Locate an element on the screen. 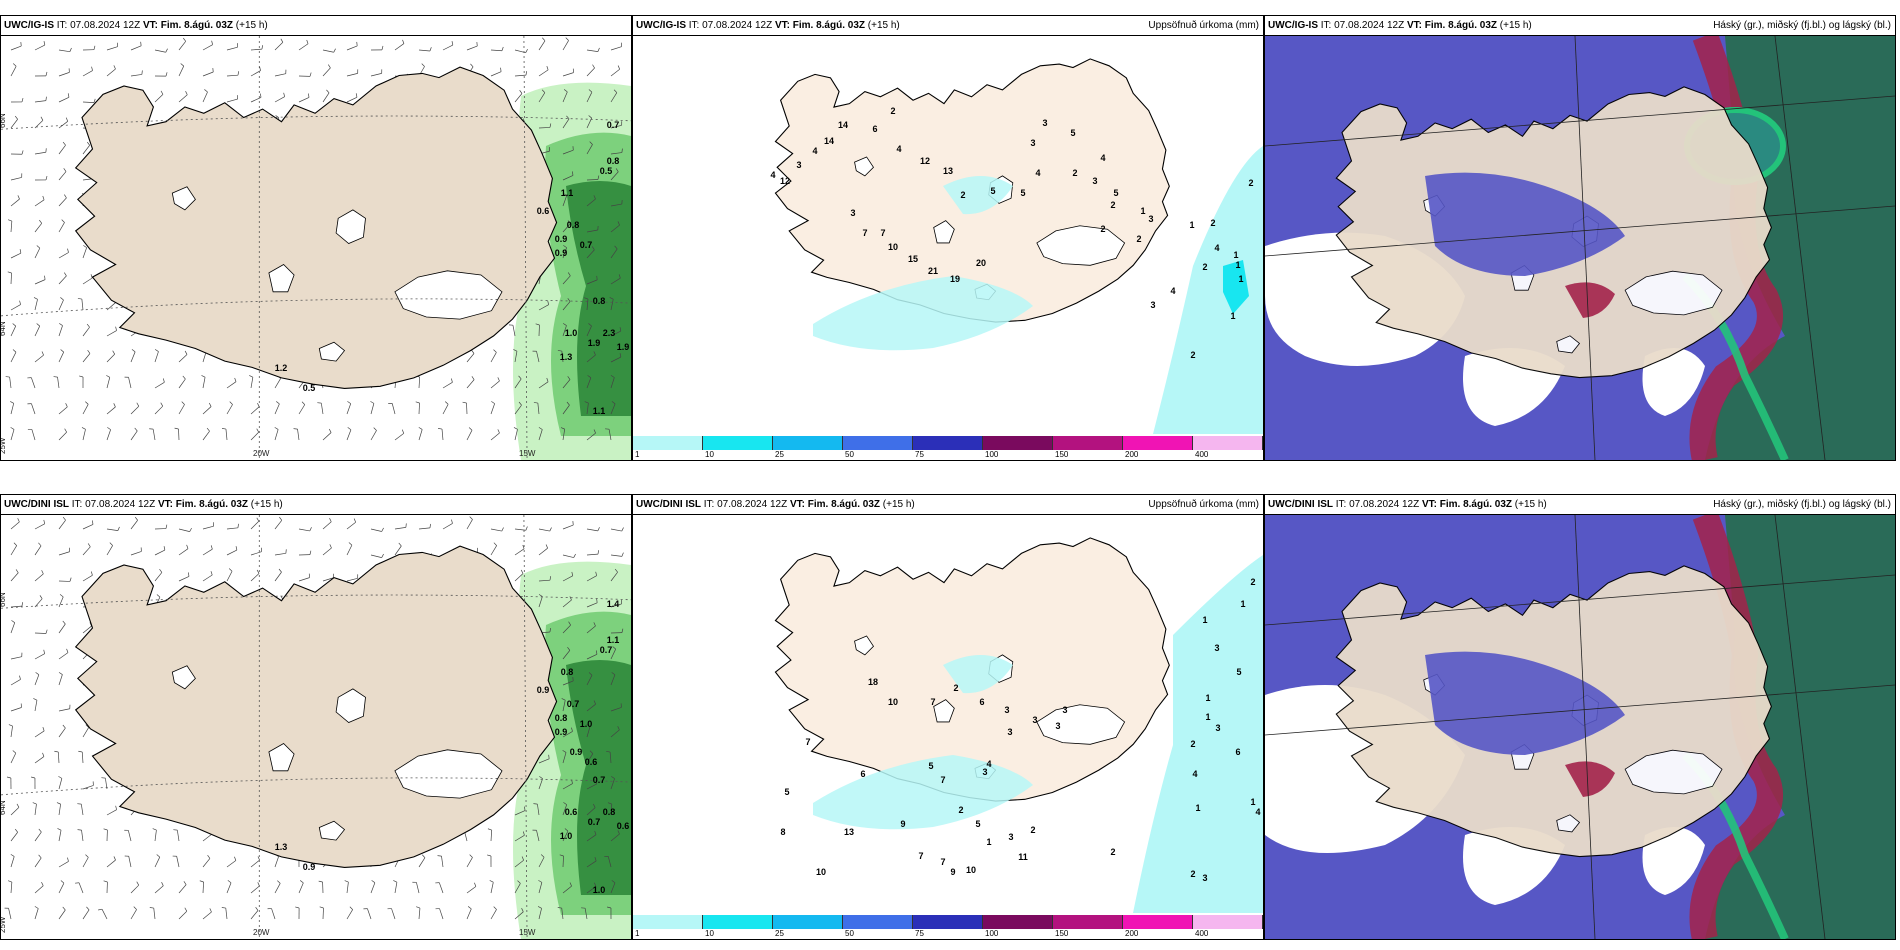  wind-value-label: 0.5 is located at coordinates (309, 388).